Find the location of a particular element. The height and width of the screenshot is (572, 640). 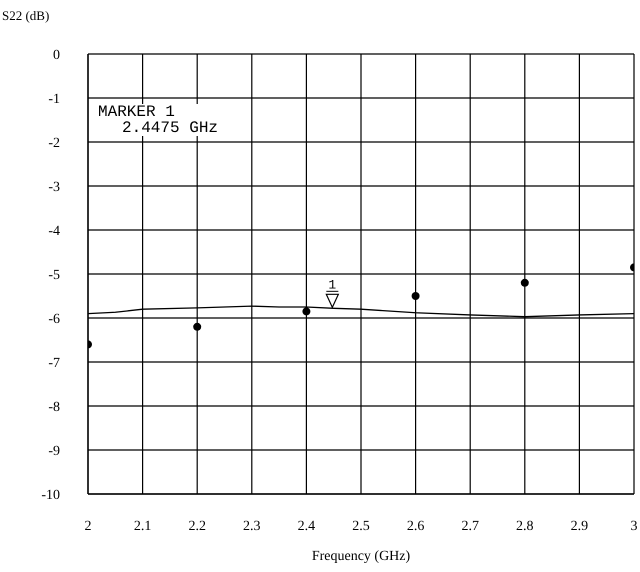

y-tick-label: -5 is located at coordinates (54, 275).